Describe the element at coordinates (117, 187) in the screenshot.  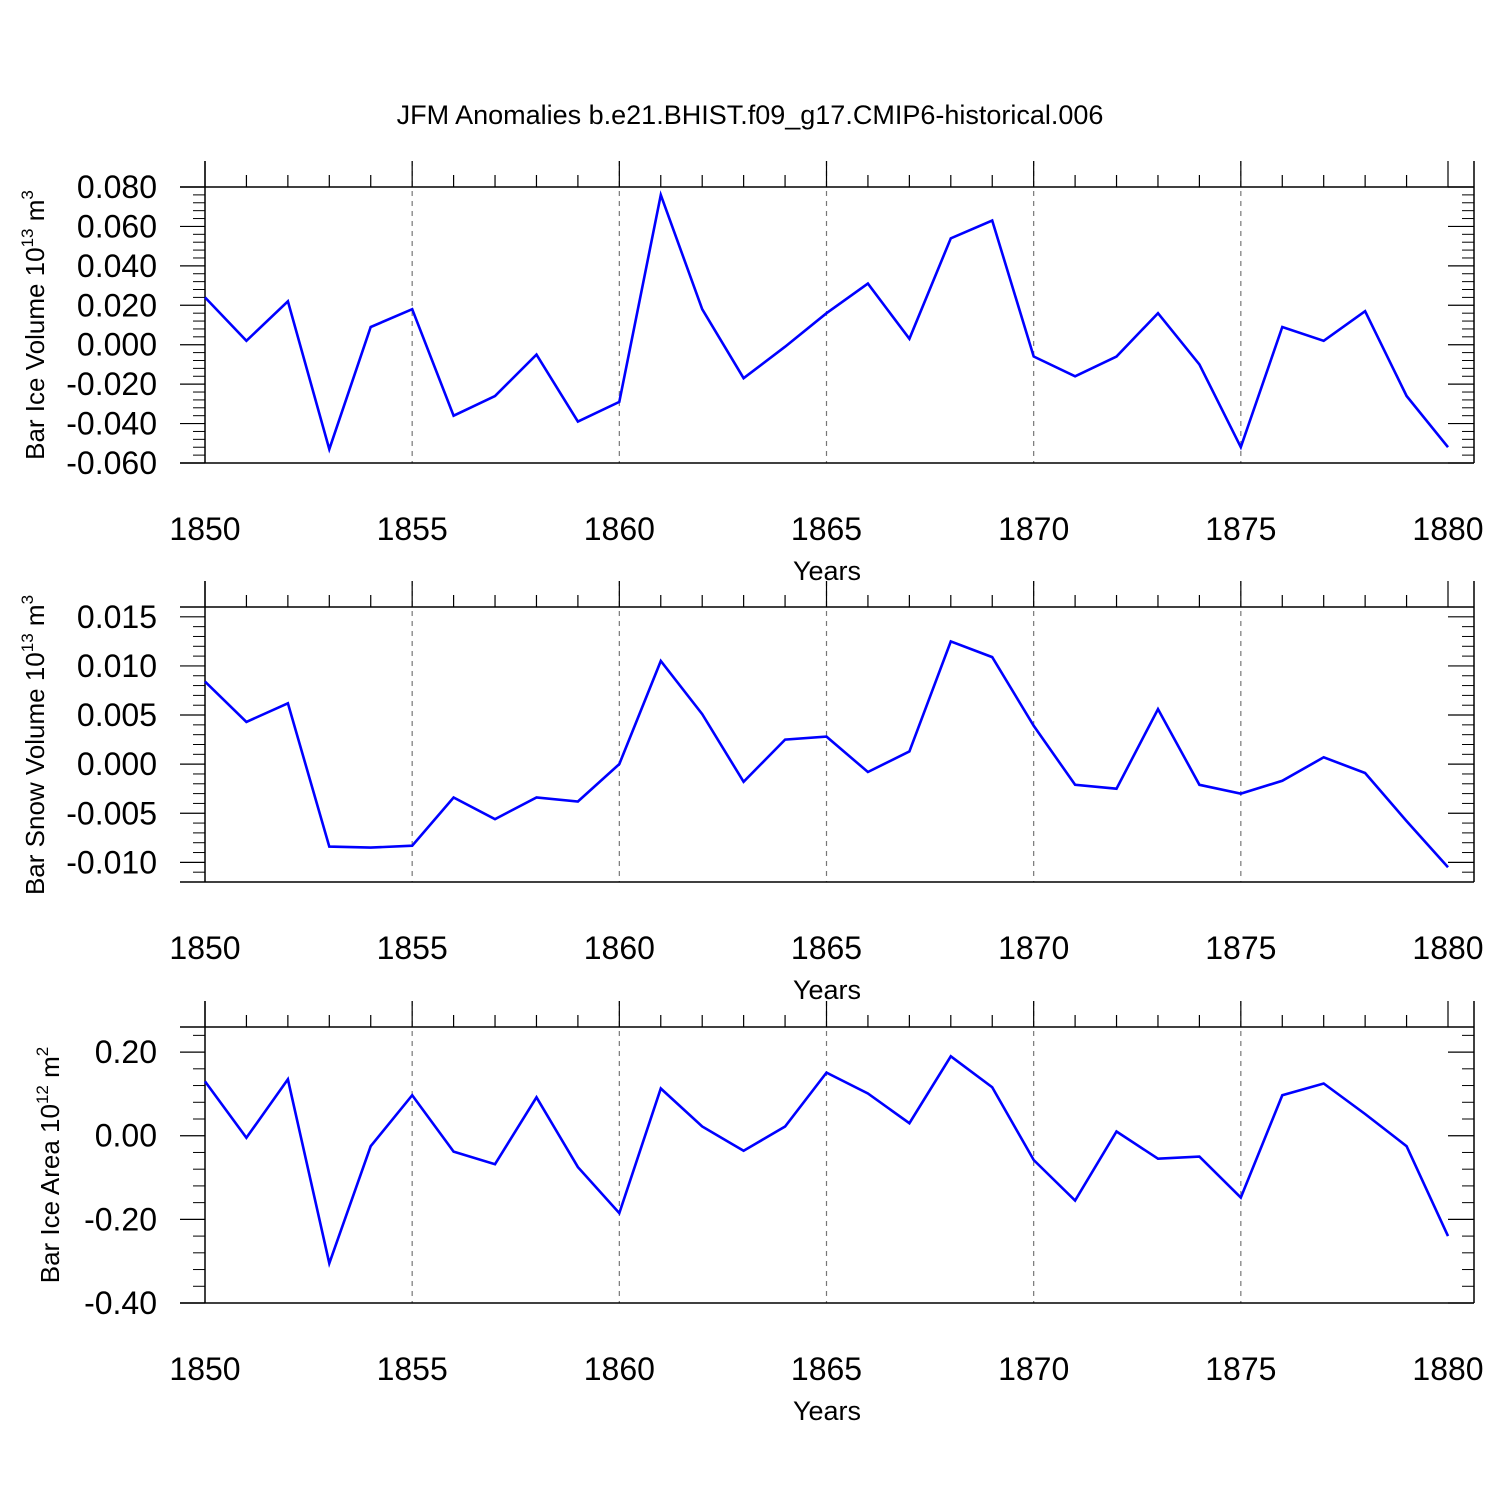
I see `y-tick-label: 0.080` at that location.